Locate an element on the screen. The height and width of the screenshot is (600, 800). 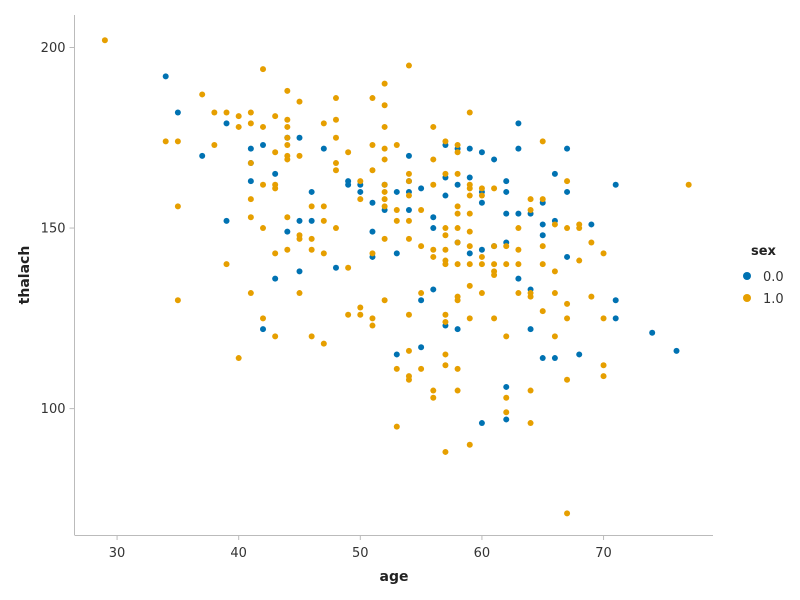
legend-title: sex is located at coordinates (764, 251).